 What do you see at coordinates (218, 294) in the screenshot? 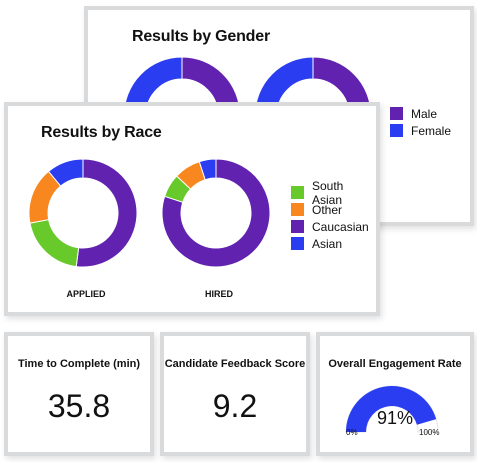
I see `donut-caption-hired: HIRED` at bounding box center [218, 294].